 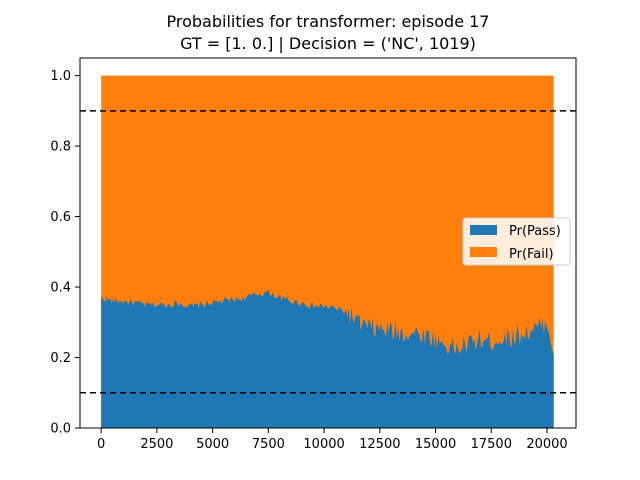 What do you see at coordinates (516, 241) in the screenshot?
I see `legend: Pr(Pass) Pr(Fail)` at bounding box center [516, 241].